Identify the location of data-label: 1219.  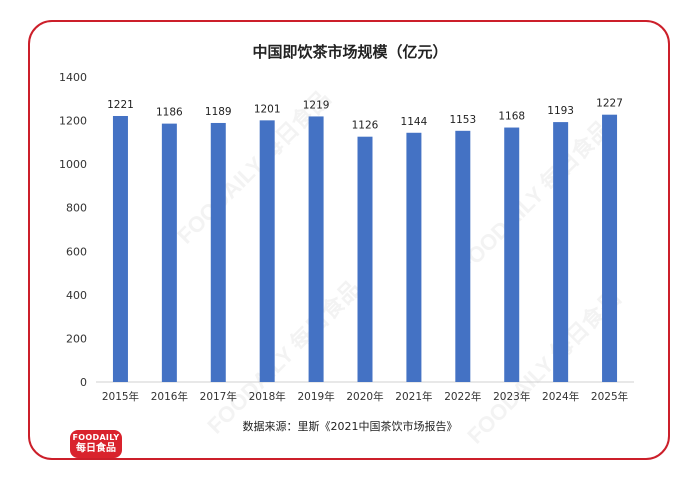
(316, 105).